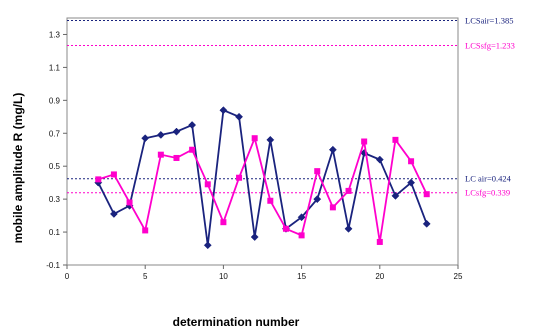  I want to click on y-tick-label: -0.1, so click(53, 265).